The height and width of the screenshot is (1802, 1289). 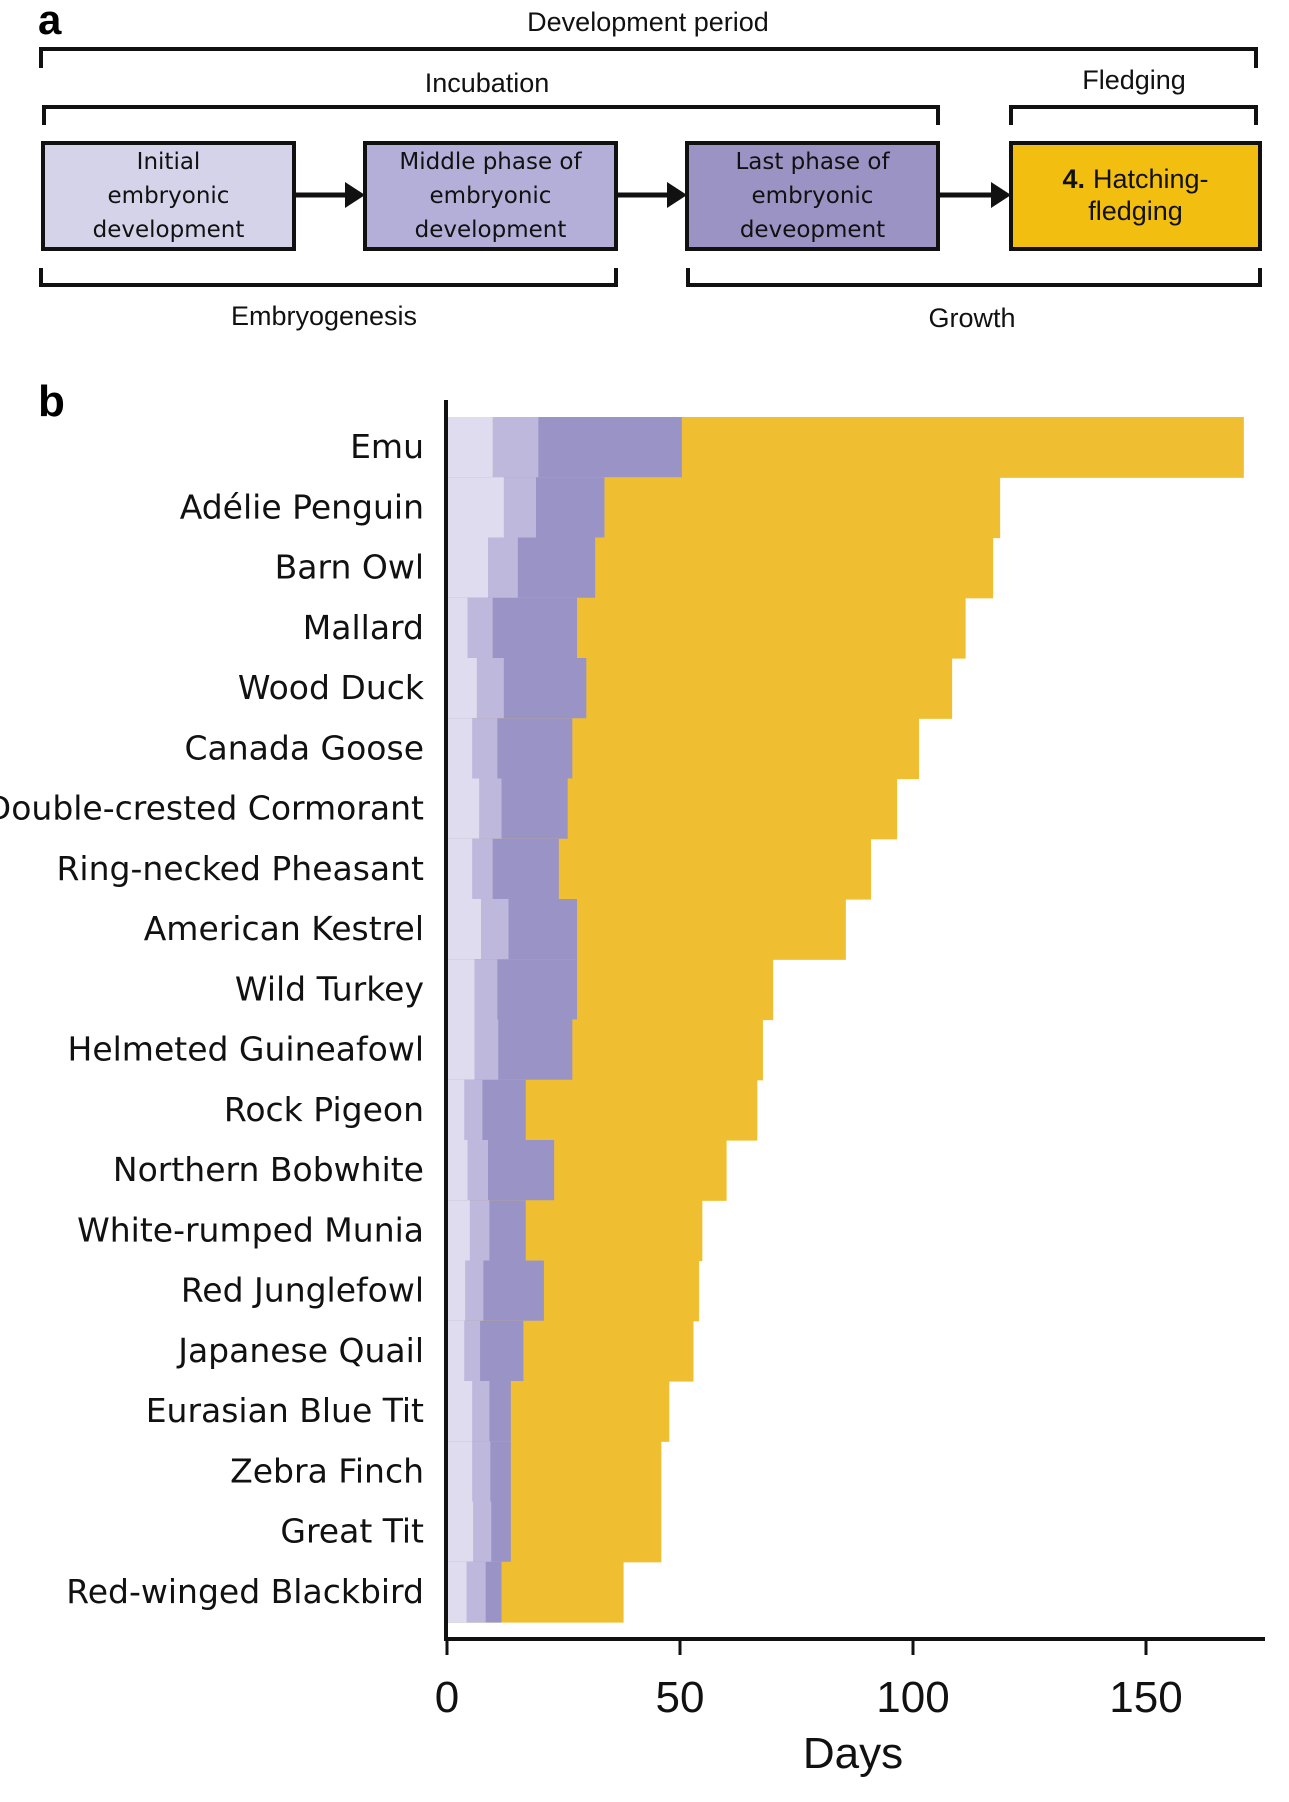 What do you see at coordinates (352, 1531) in the screenshot?
I see `species-label: Great Tit` at bounding box center [352, 1531].